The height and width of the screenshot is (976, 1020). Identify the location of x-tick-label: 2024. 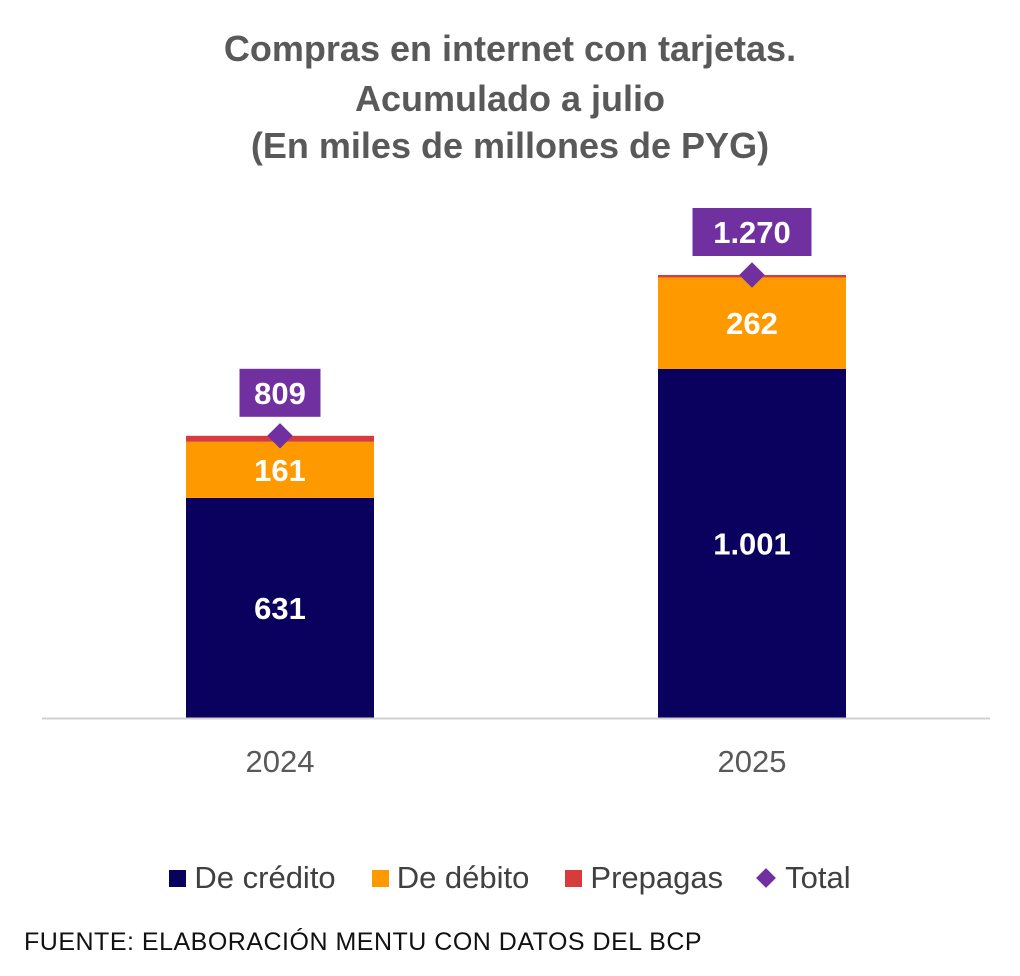
(280, 761).